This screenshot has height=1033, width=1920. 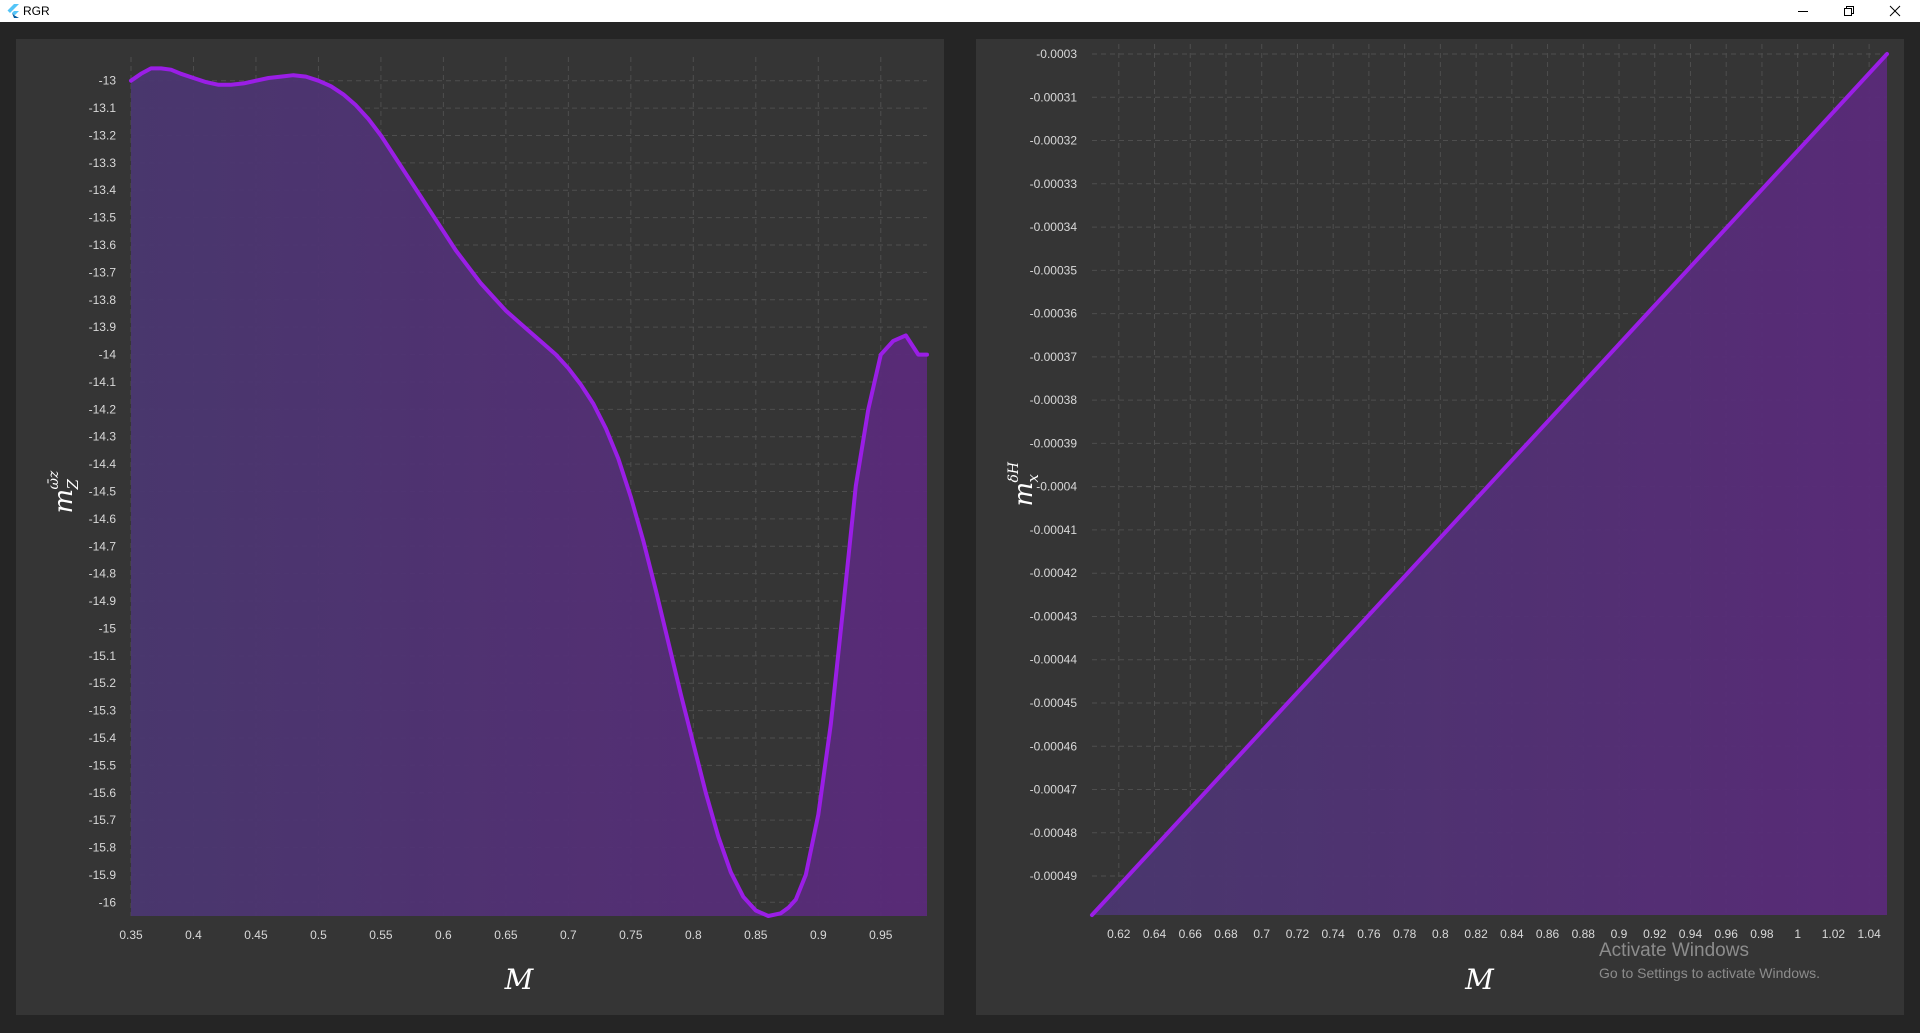 I want to click on y-tick-label: -14.8, so click(x=103, y=574).